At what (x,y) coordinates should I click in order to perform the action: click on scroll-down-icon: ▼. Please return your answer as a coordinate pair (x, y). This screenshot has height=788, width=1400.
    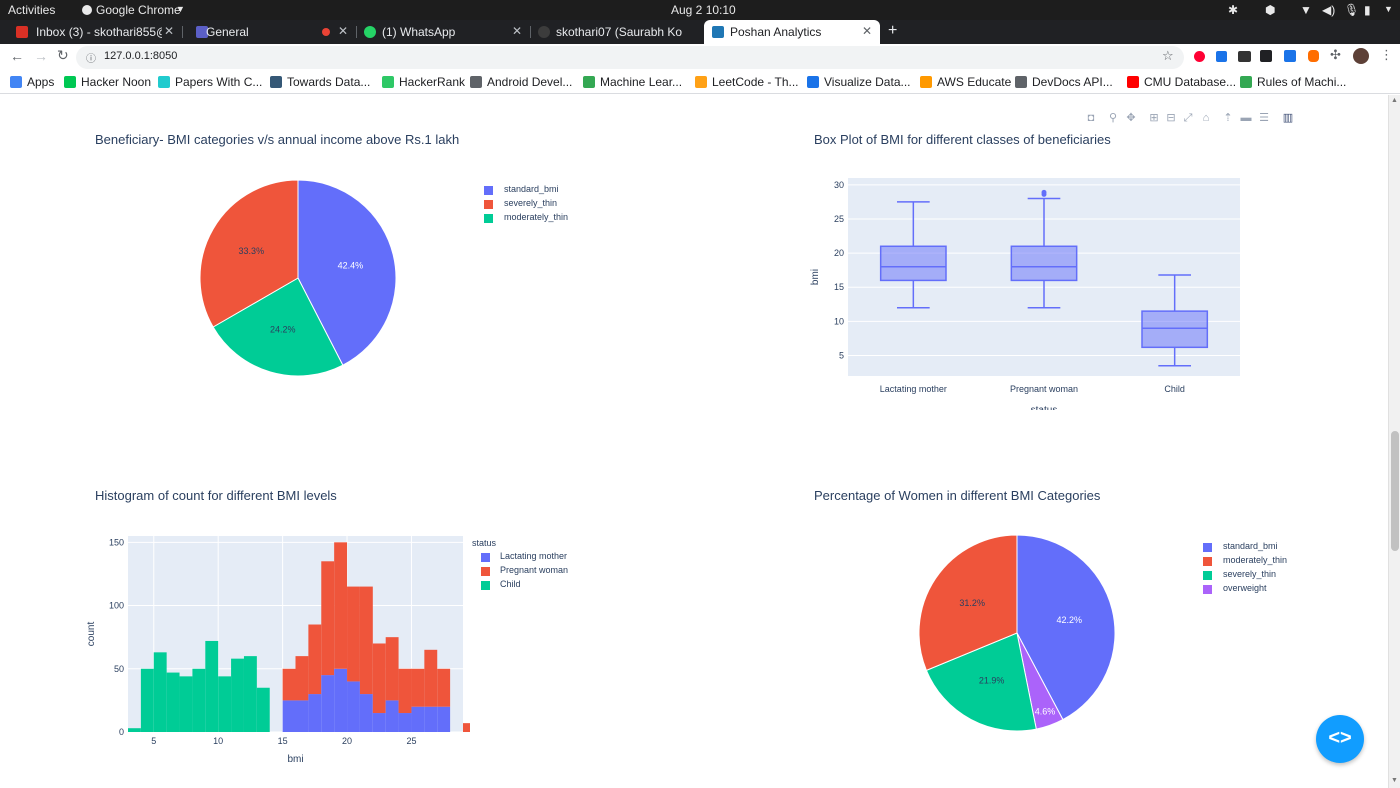
    Looking at the image, I should click on (1394, 780).